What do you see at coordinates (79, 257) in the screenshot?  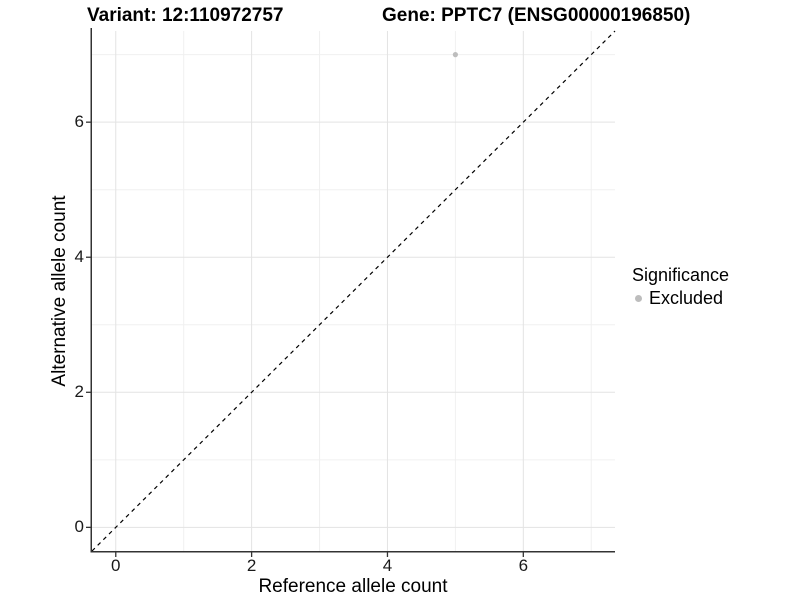 I see `y-tick-label: 4` at bounding box center [79, 257].